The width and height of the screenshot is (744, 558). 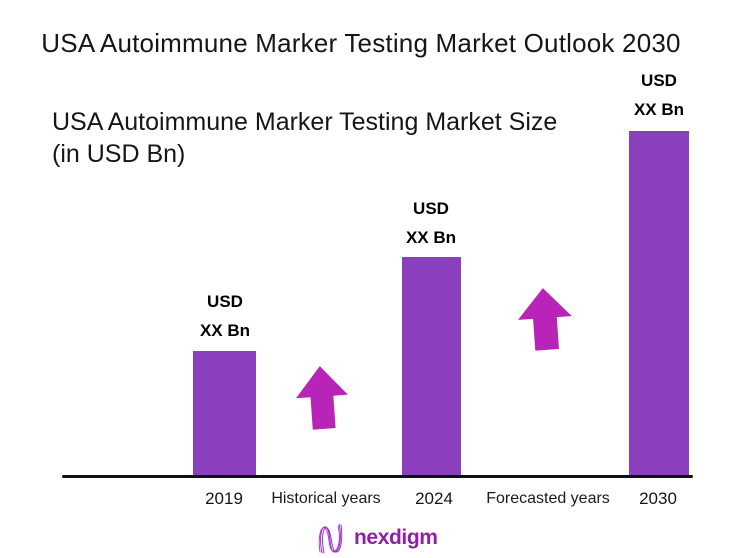 What do you see at coordinates (431, 367) in the screenshot?
I see `bar-2024` at bounding box center [431, 367].